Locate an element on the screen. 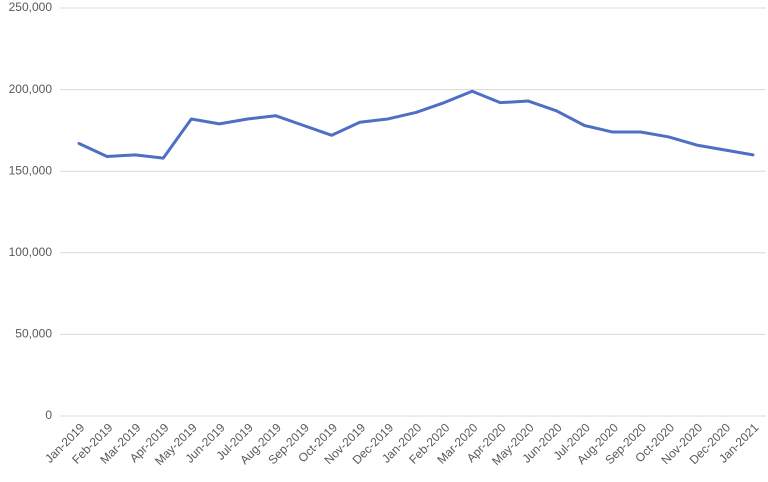 This screenshot has height=482, width=768. y-tick-label: 50,000 is located at coordinates (33, 334).